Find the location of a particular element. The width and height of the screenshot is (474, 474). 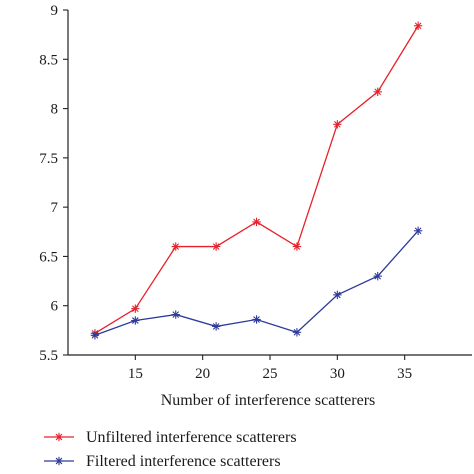

y-tick-label: 8 is located at coordinates (55, 110).